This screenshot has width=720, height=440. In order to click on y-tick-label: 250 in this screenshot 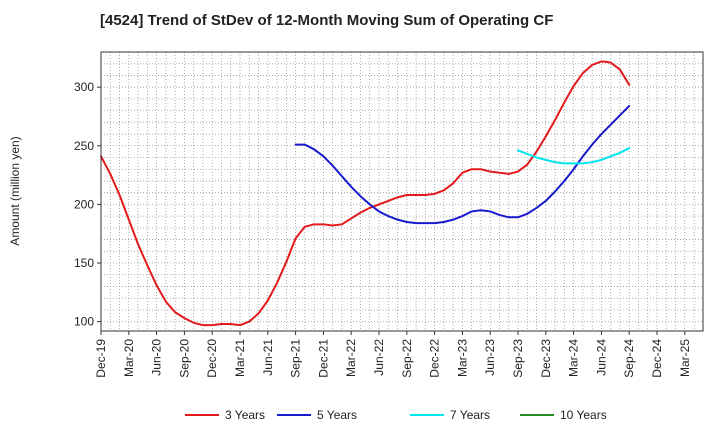, I will do `click(84, 146)`.